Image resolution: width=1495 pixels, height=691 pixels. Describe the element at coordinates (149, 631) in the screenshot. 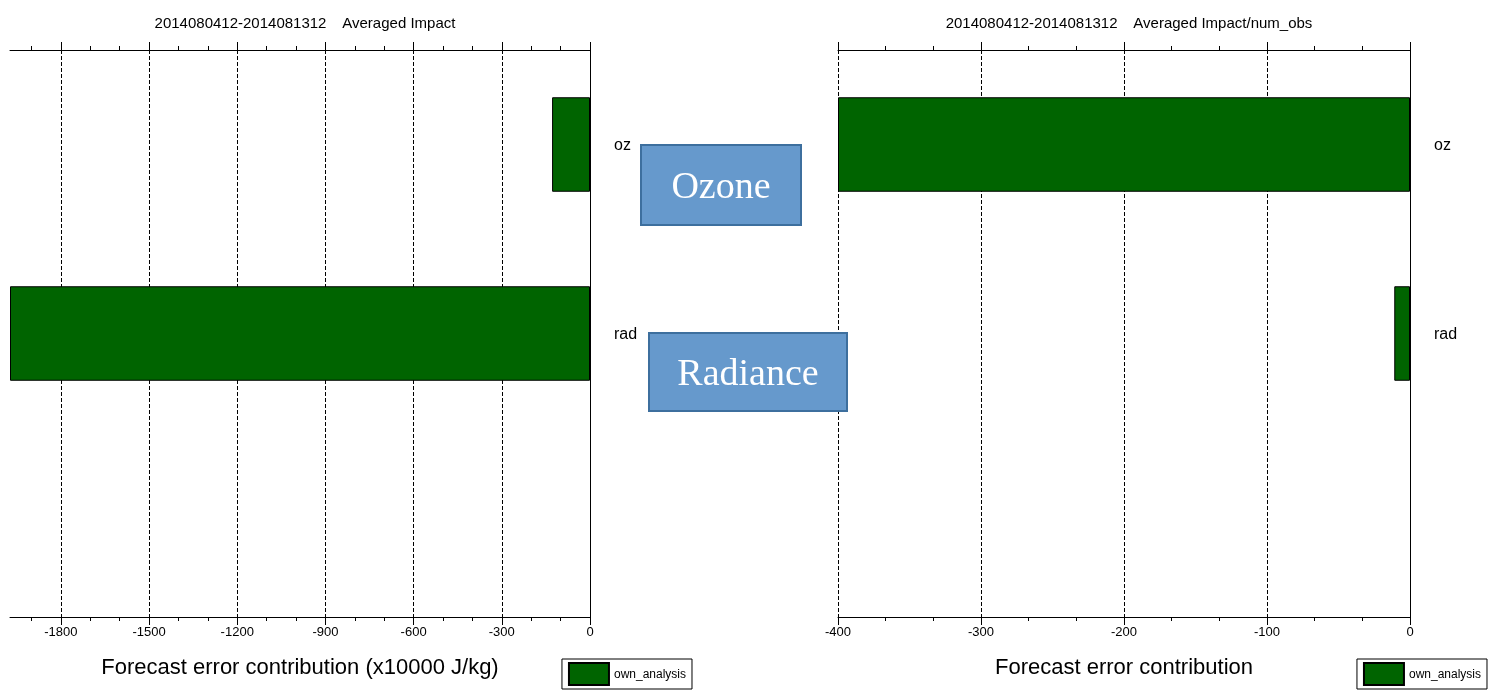

I see `x-tick-label: -1500` at that location.